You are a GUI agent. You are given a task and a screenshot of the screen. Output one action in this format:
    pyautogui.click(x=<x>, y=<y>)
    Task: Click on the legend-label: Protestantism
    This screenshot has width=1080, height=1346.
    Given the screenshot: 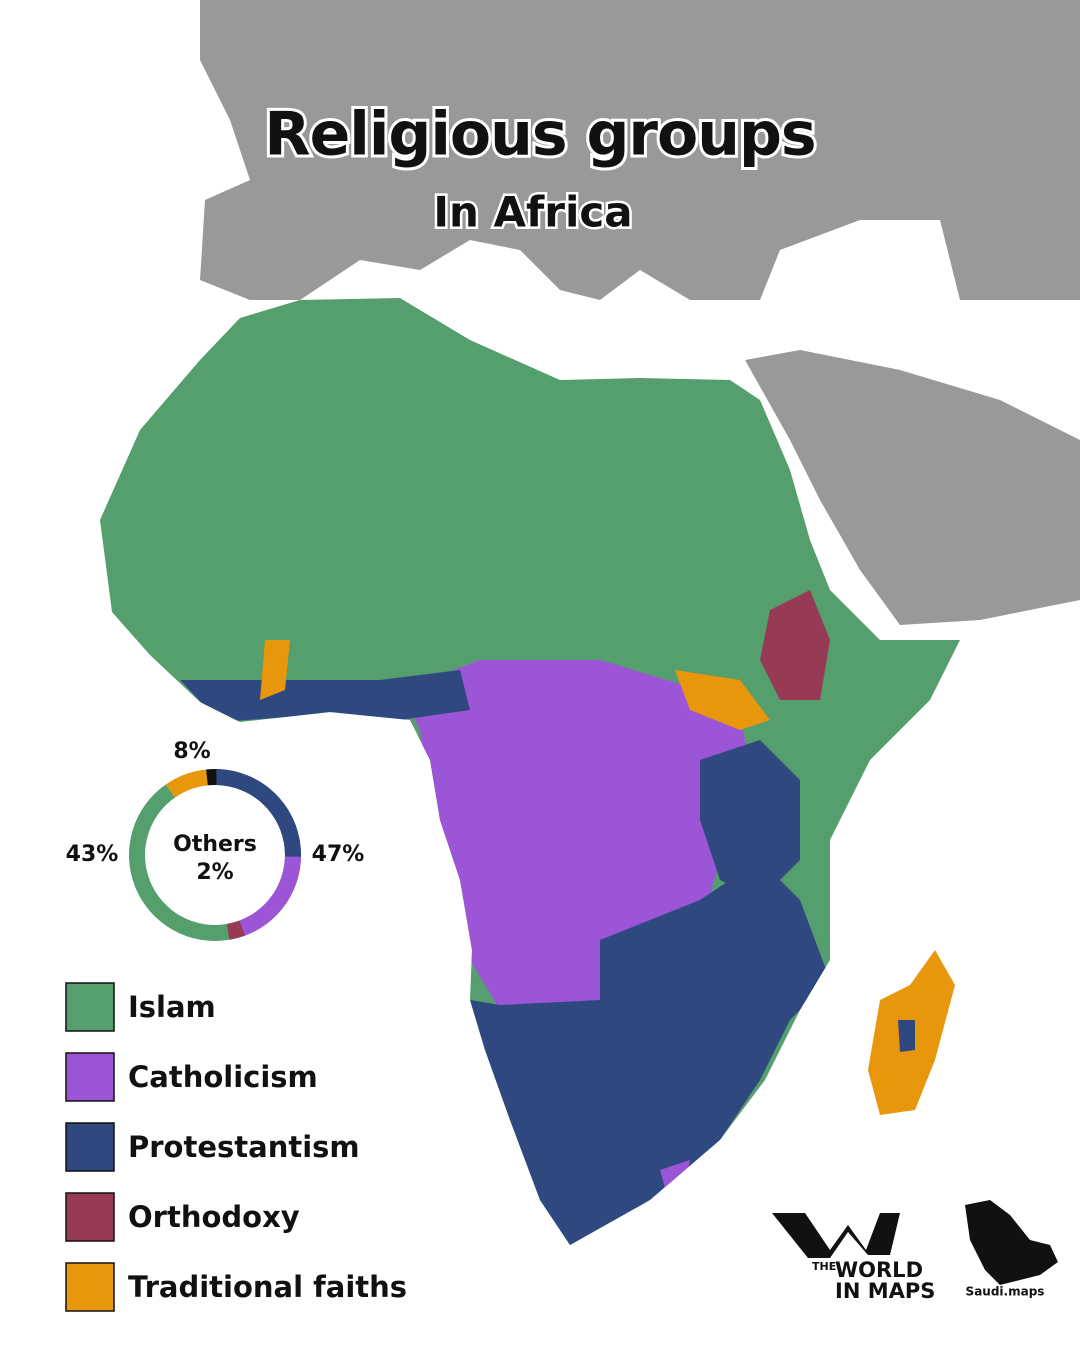 What is the action you would take?
    pyautogui.click(x=244, y=1147)
    